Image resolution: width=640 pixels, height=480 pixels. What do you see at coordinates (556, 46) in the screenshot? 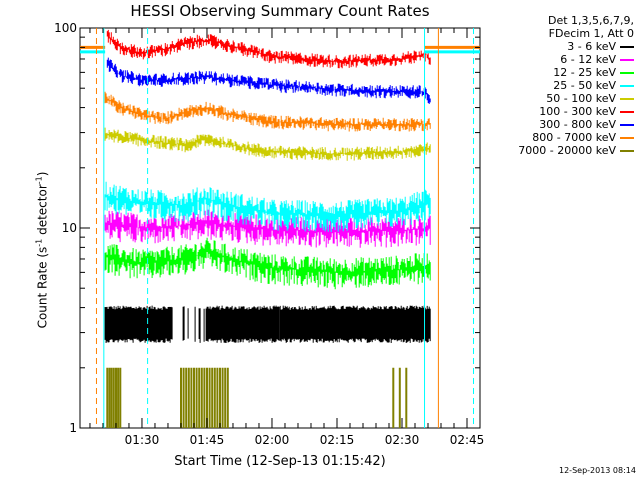
I see `legend-item: 3 - 6 keV` at bounding box center [556, 46].